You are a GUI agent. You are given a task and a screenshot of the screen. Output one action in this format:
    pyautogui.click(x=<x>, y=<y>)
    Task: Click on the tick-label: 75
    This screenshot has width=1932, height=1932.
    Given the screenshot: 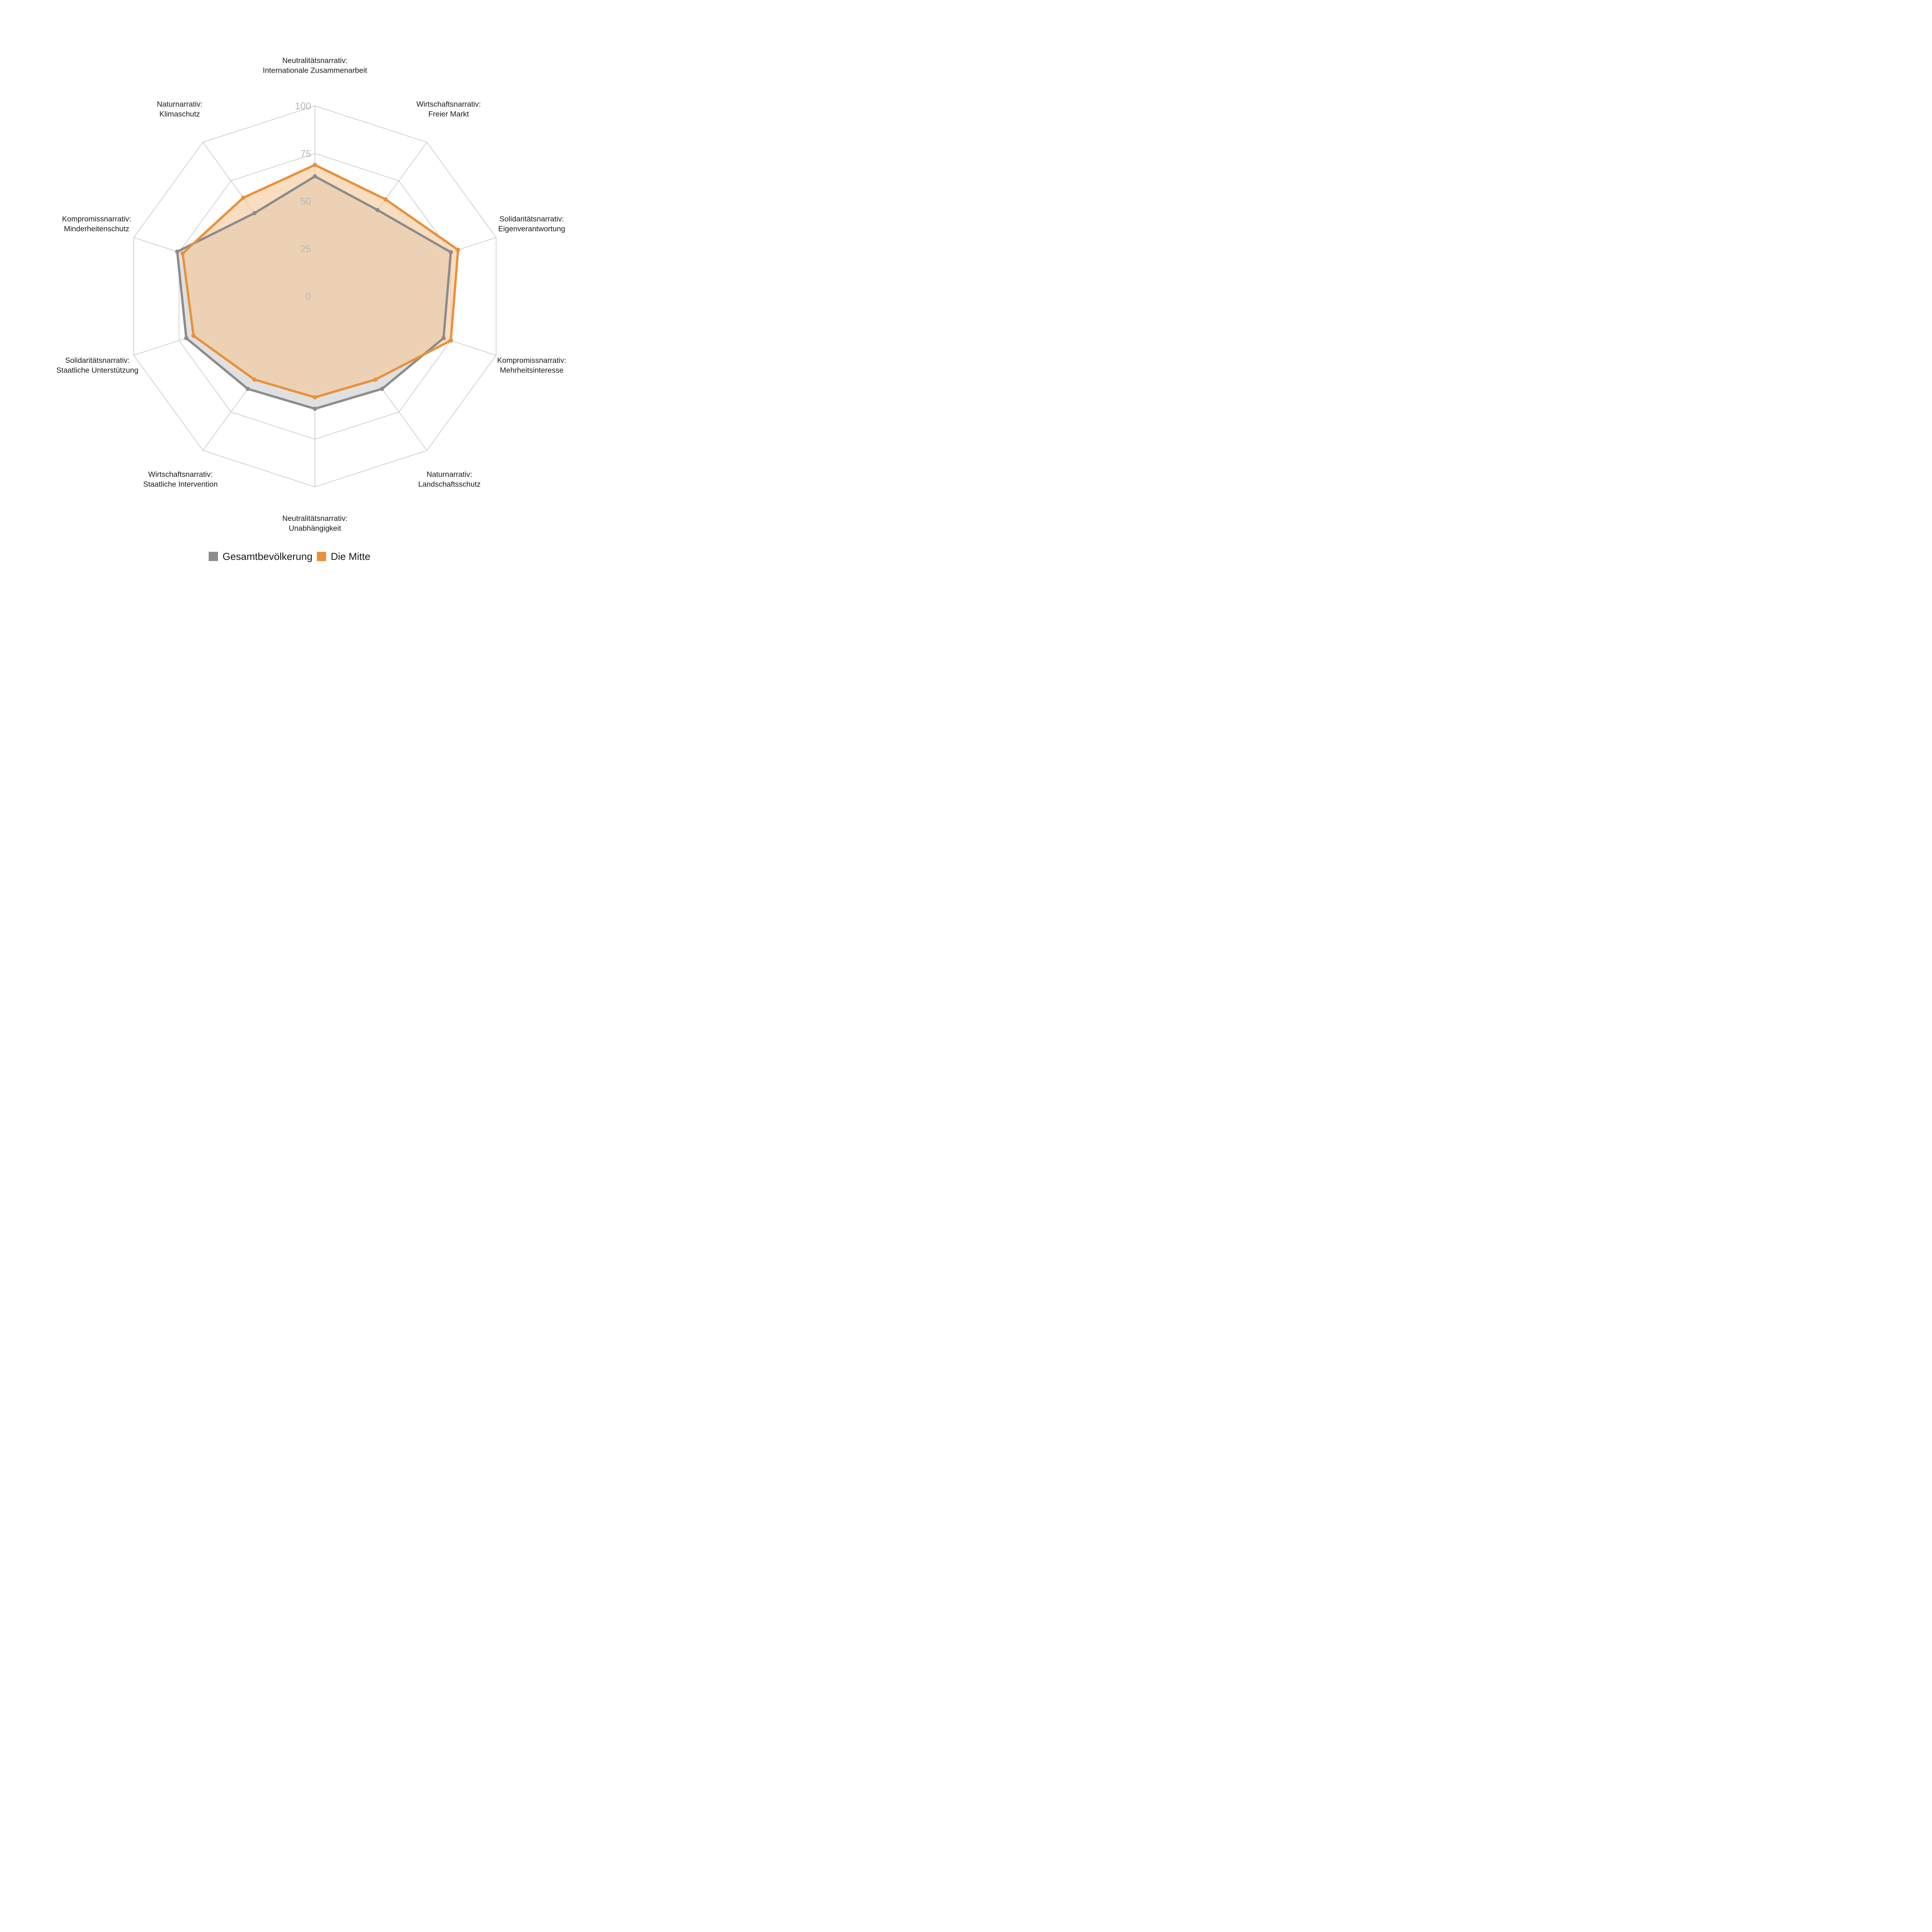 What is the action you would take?
    pyautogui.click(x=305, y=153)
    